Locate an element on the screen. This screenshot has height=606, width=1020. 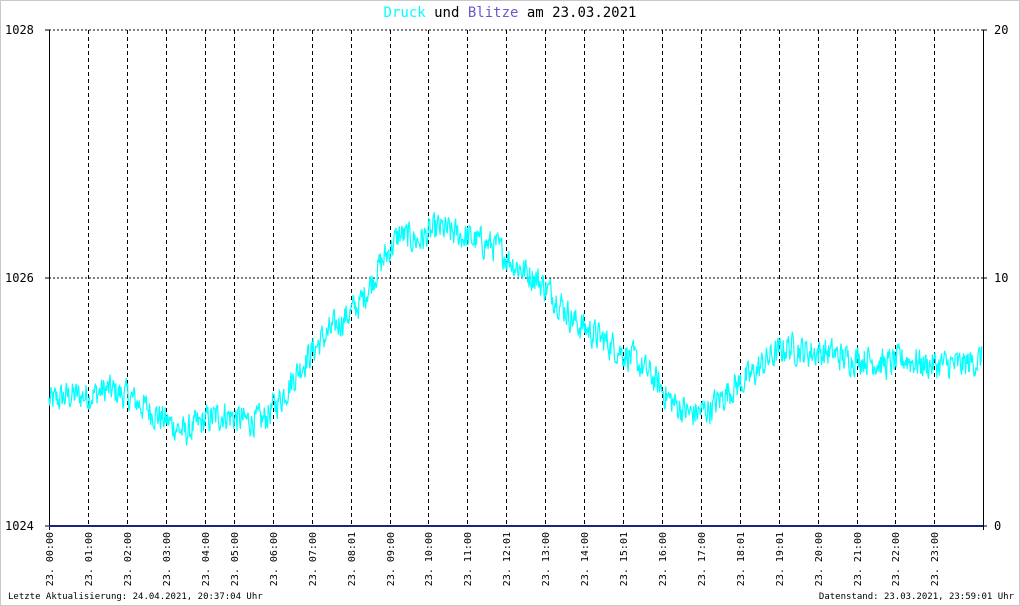
x-tick-label: 23. 23:00 is located at coordinates (935, 559).